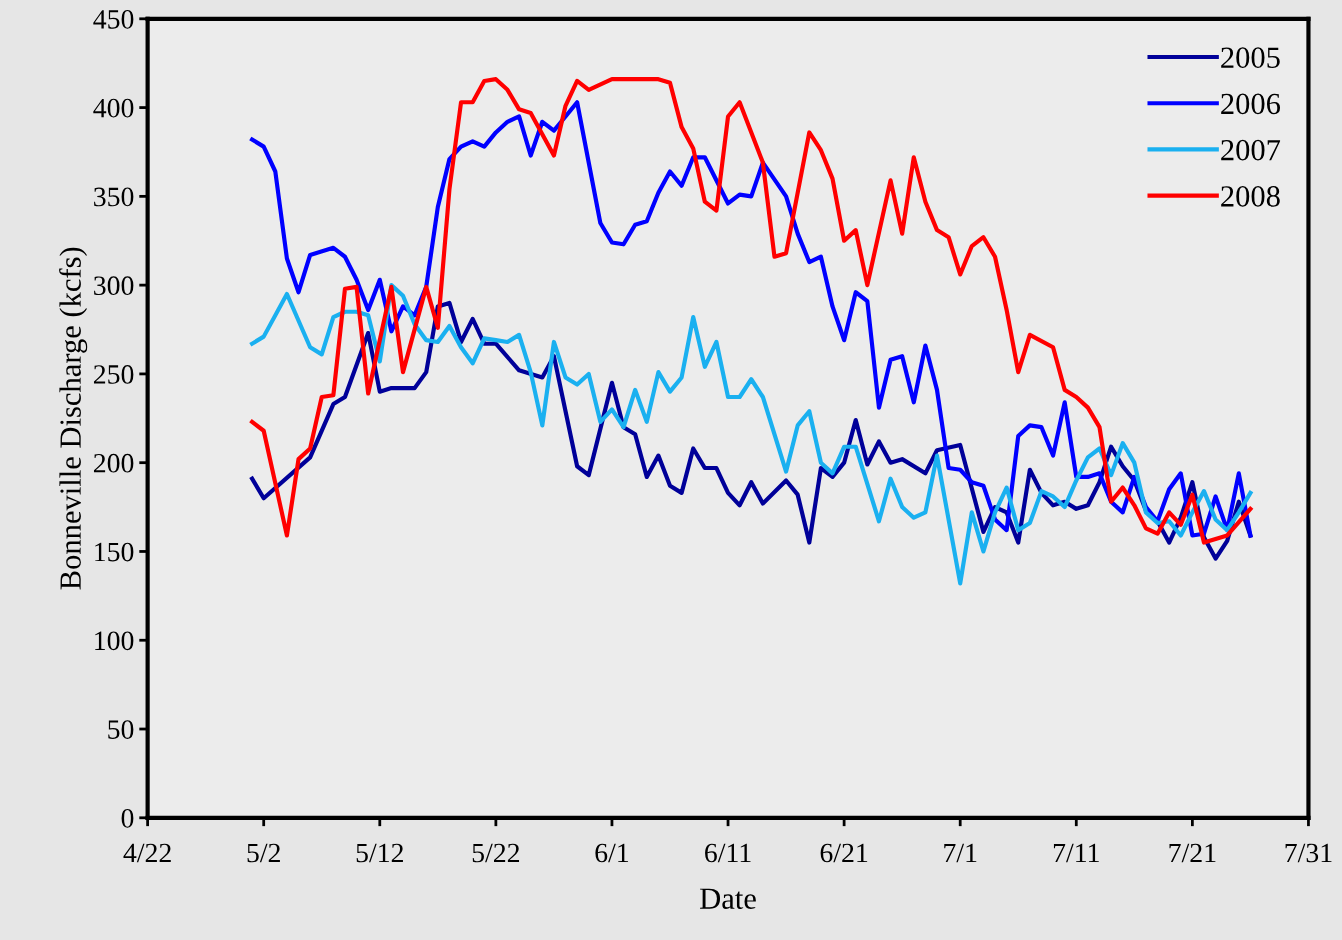 Image resolution: width=1342 pixels, height=940 pixels. What do you see at coordinates (1250, 57) in the screenshot?
I see `legend-label: 2005` at bounding box center [1250, 57].